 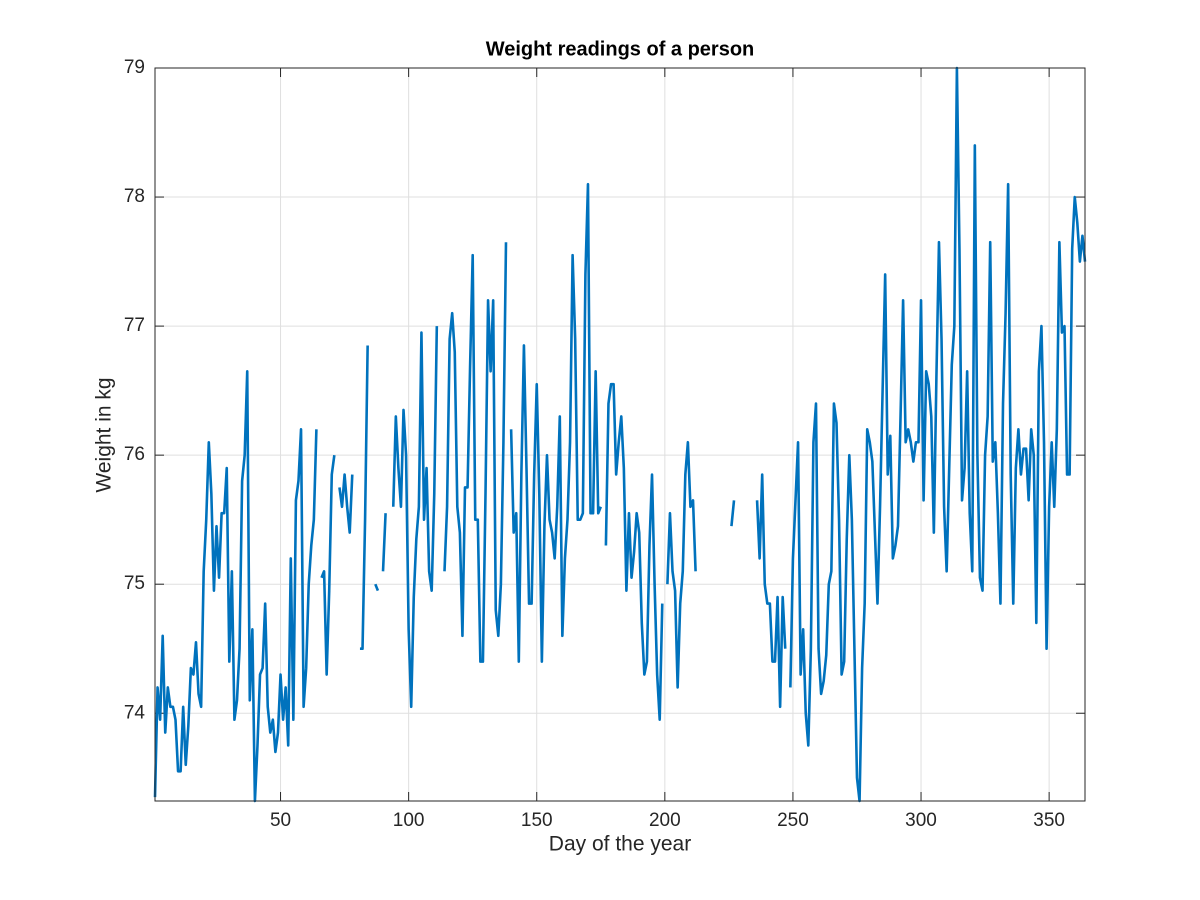 I want to click on y-tick-label: 79, so click(x=134, y=67).